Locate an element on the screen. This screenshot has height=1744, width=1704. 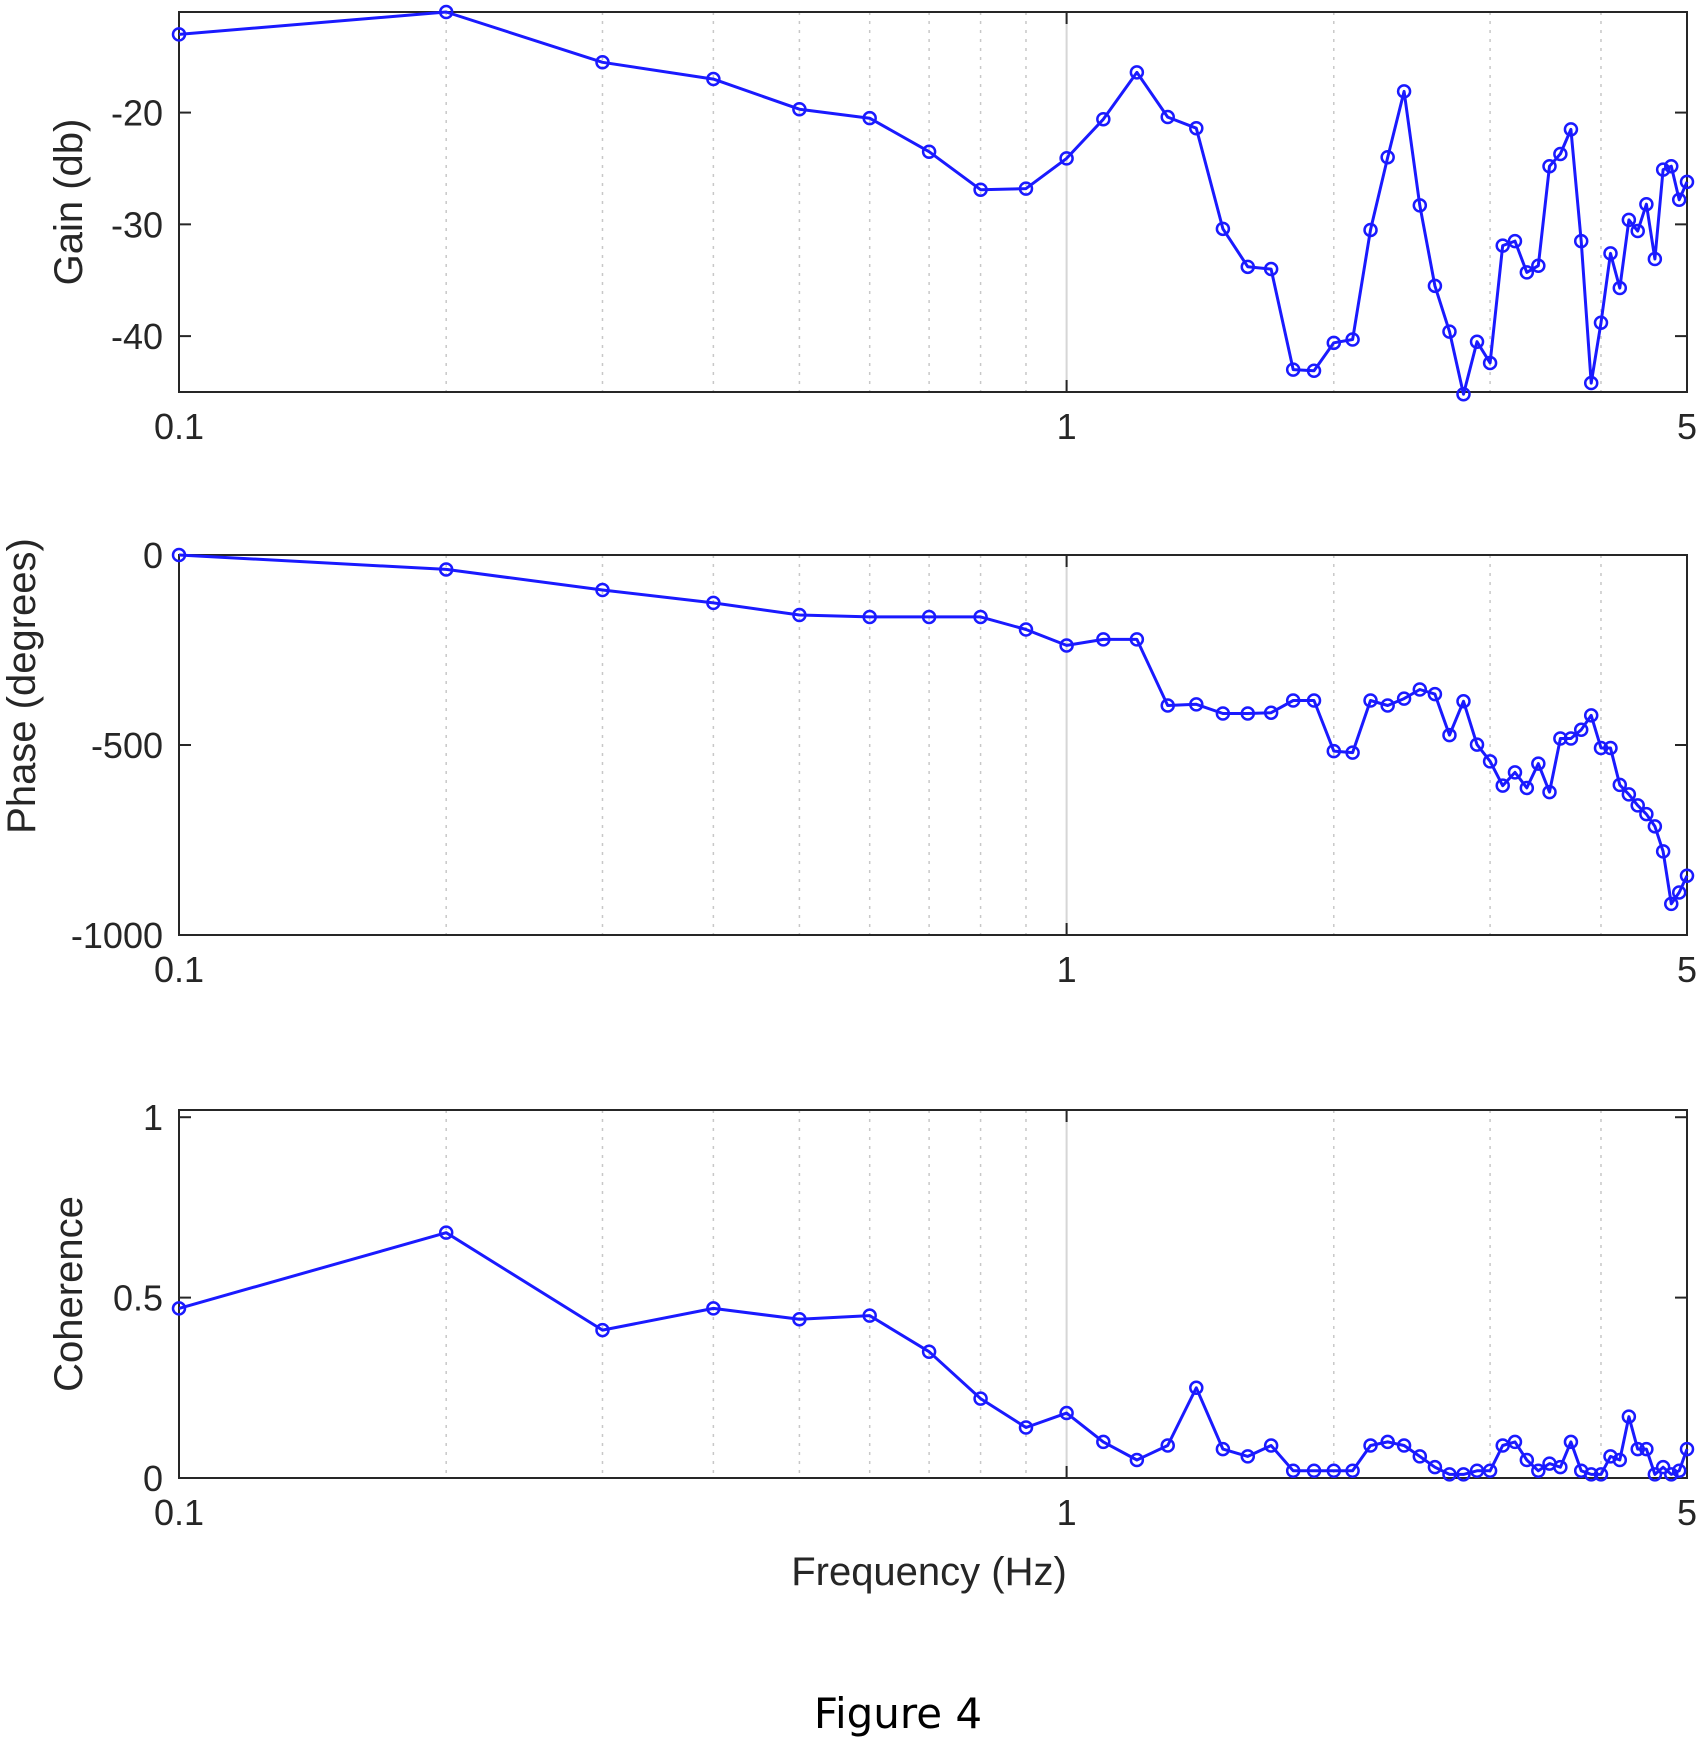
gain-xtick-label: 5 is located at coordinates (1687, 426).